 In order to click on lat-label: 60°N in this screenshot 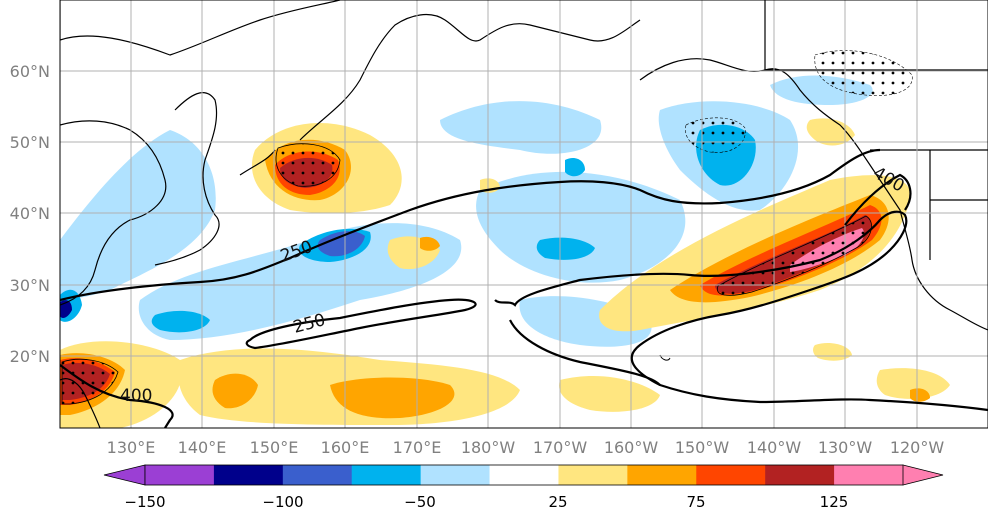, I will do `click(30, 71)`.